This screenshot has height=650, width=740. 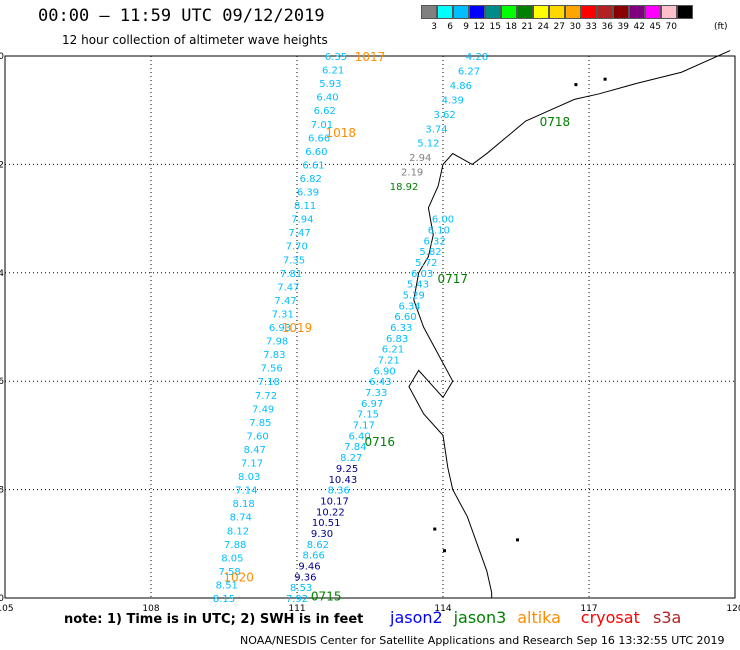 I want to click on mission-jason2: jason2, so click(x=416, y=617).